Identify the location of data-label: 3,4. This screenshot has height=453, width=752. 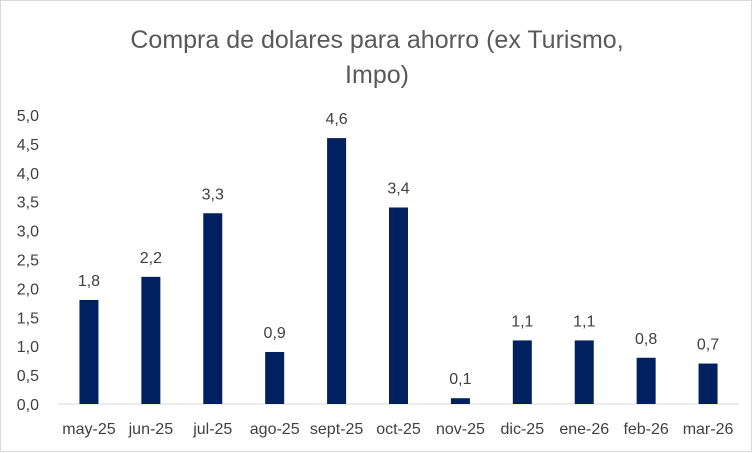
(398, 188).